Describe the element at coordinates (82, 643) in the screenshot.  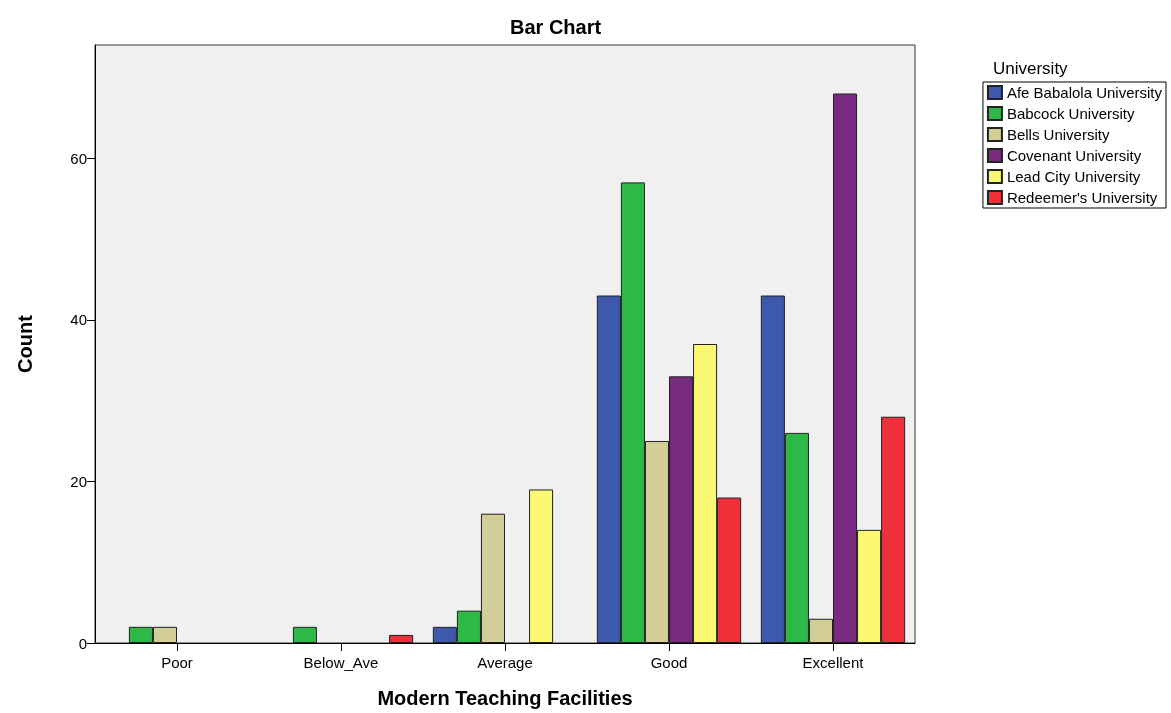
I see `y-tick-label: 0` at that location.